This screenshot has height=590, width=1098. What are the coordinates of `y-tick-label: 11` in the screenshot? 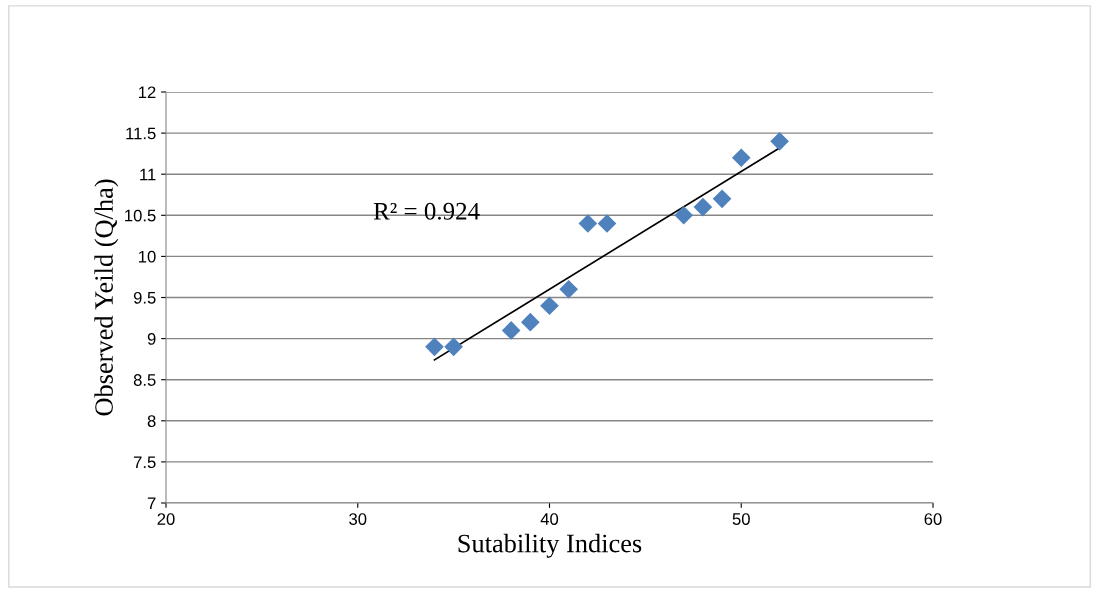 It's located at (148, 174).